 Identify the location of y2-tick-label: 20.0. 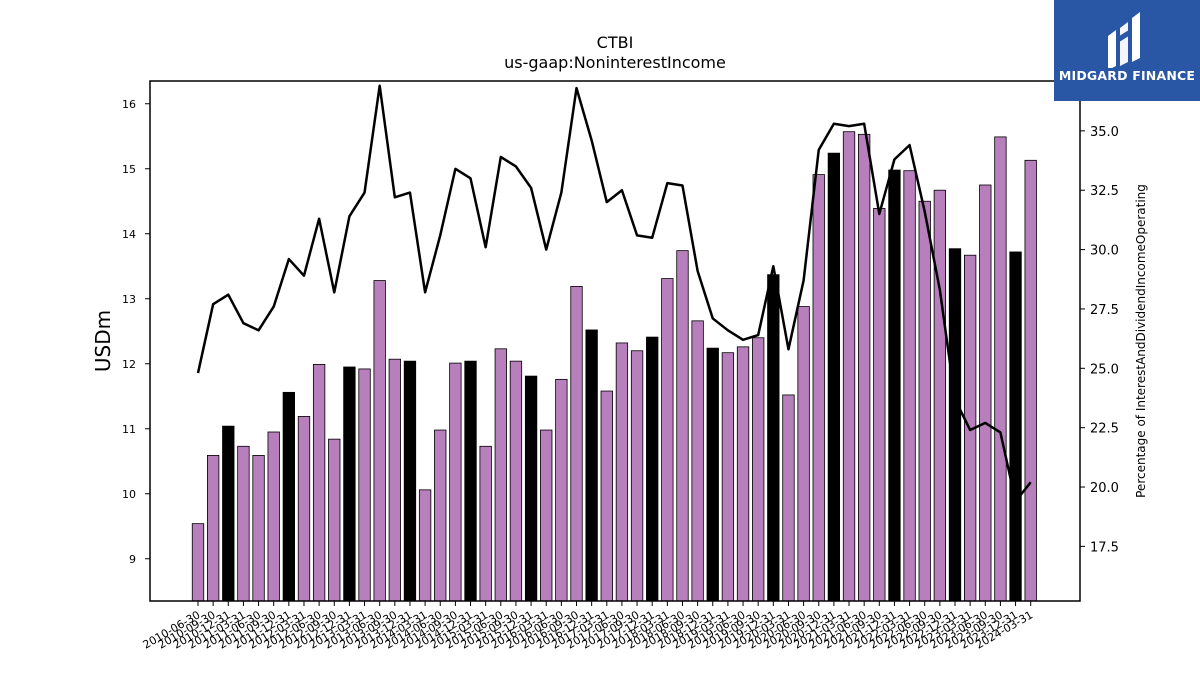
(1104, 488).